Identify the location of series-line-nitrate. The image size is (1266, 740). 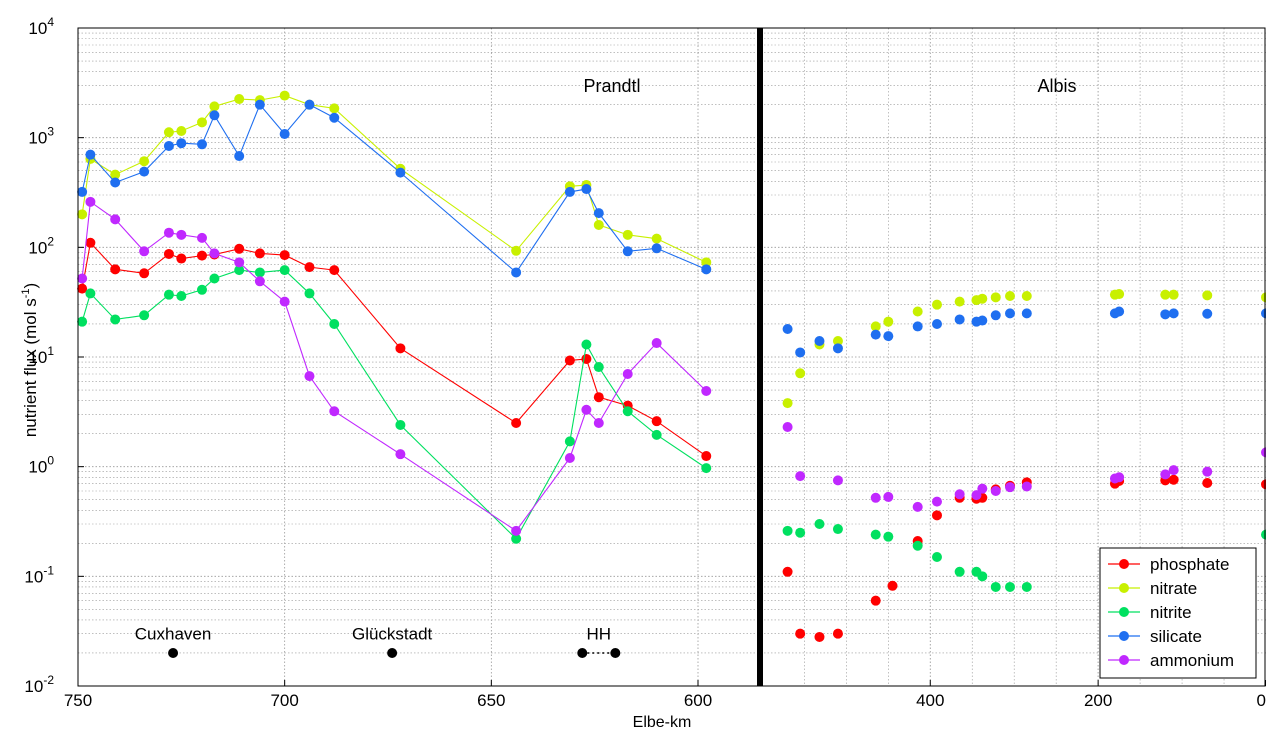
(394, 179).